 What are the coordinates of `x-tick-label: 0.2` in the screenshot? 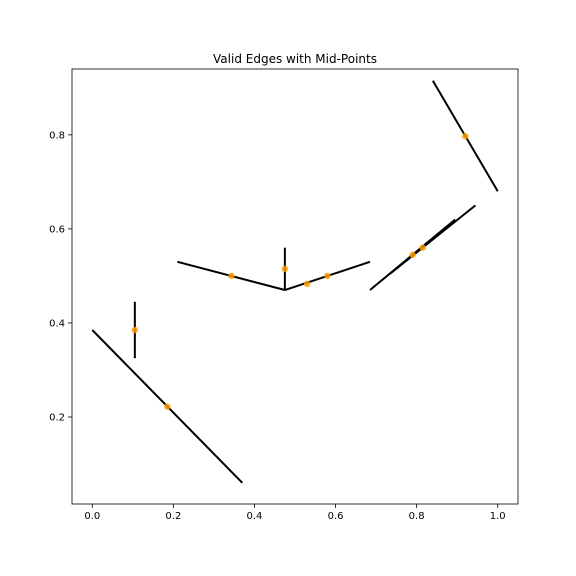 It's located at (173, 516).